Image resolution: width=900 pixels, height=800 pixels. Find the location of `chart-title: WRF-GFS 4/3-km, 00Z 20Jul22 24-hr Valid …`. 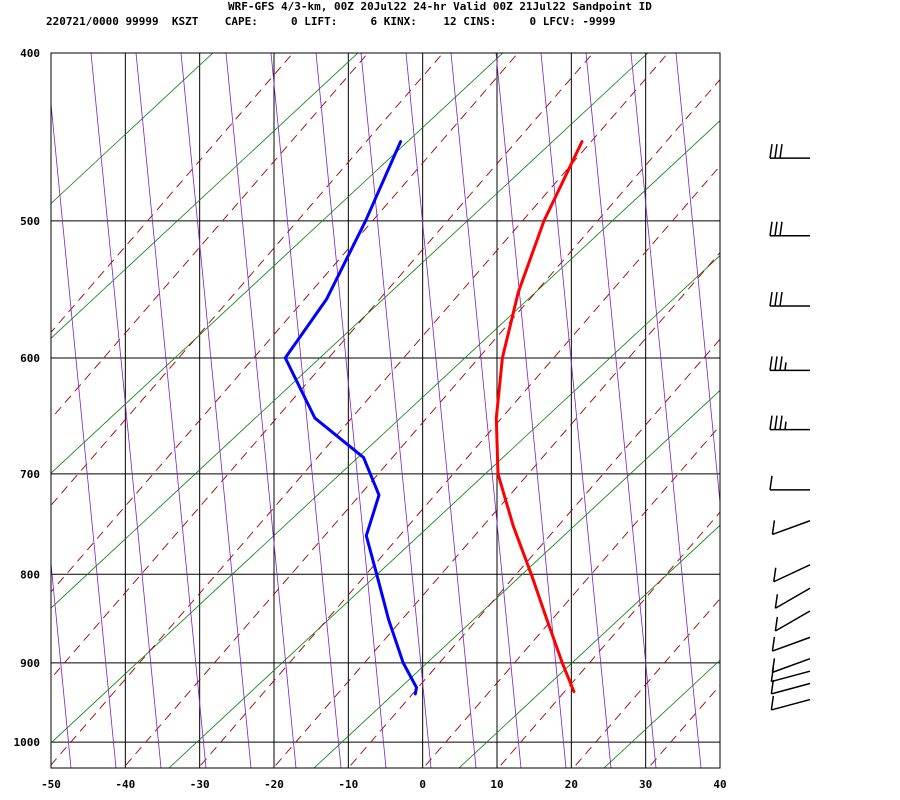

chart-title: WRF-GFS 4/3-km, 00Z 20Jul22 24-hr Valid … is located at coordinates (440, 6).